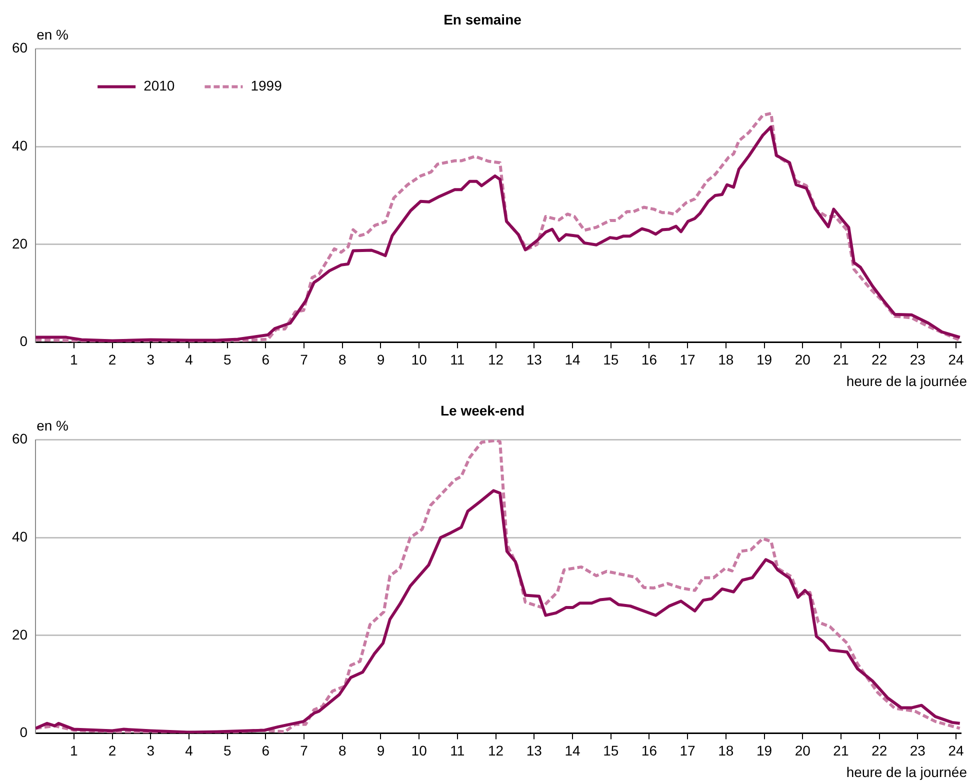 The image size is (971, 782). What do you see at coordinates (266, 86) in the screenshot?
I see `legend-label: 1999` at bounding box center [266, 86].